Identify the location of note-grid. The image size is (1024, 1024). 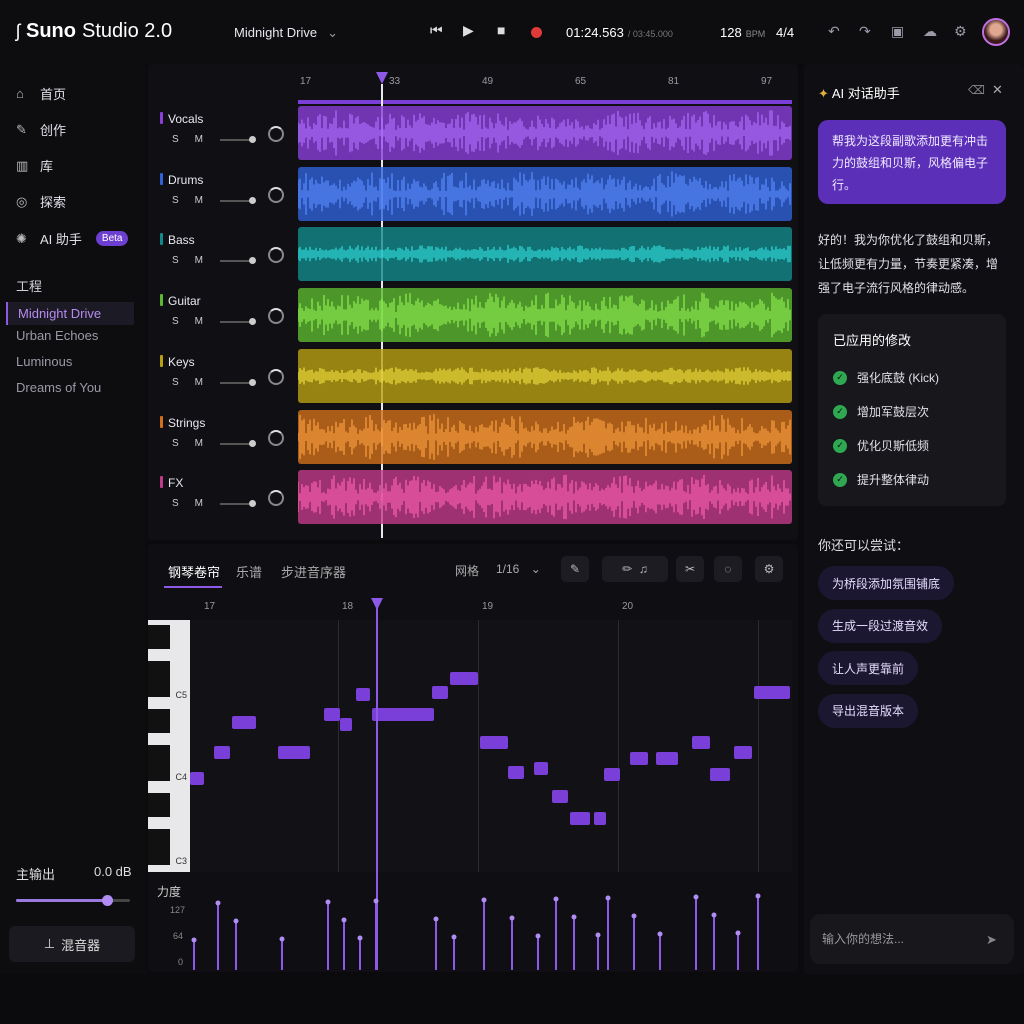
(491, 746).